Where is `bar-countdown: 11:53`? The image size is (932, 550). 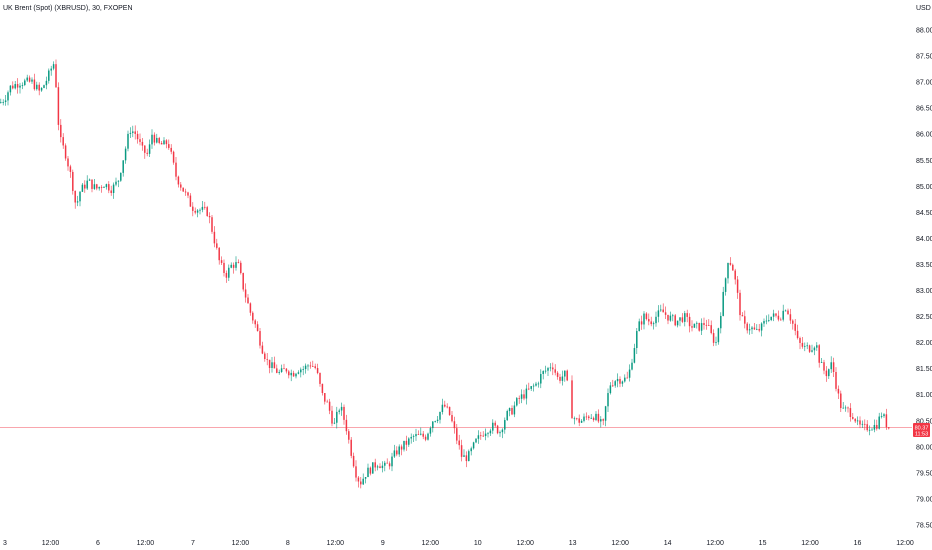
bar-countdown: 11:53 is located at coordinates (921, 435).